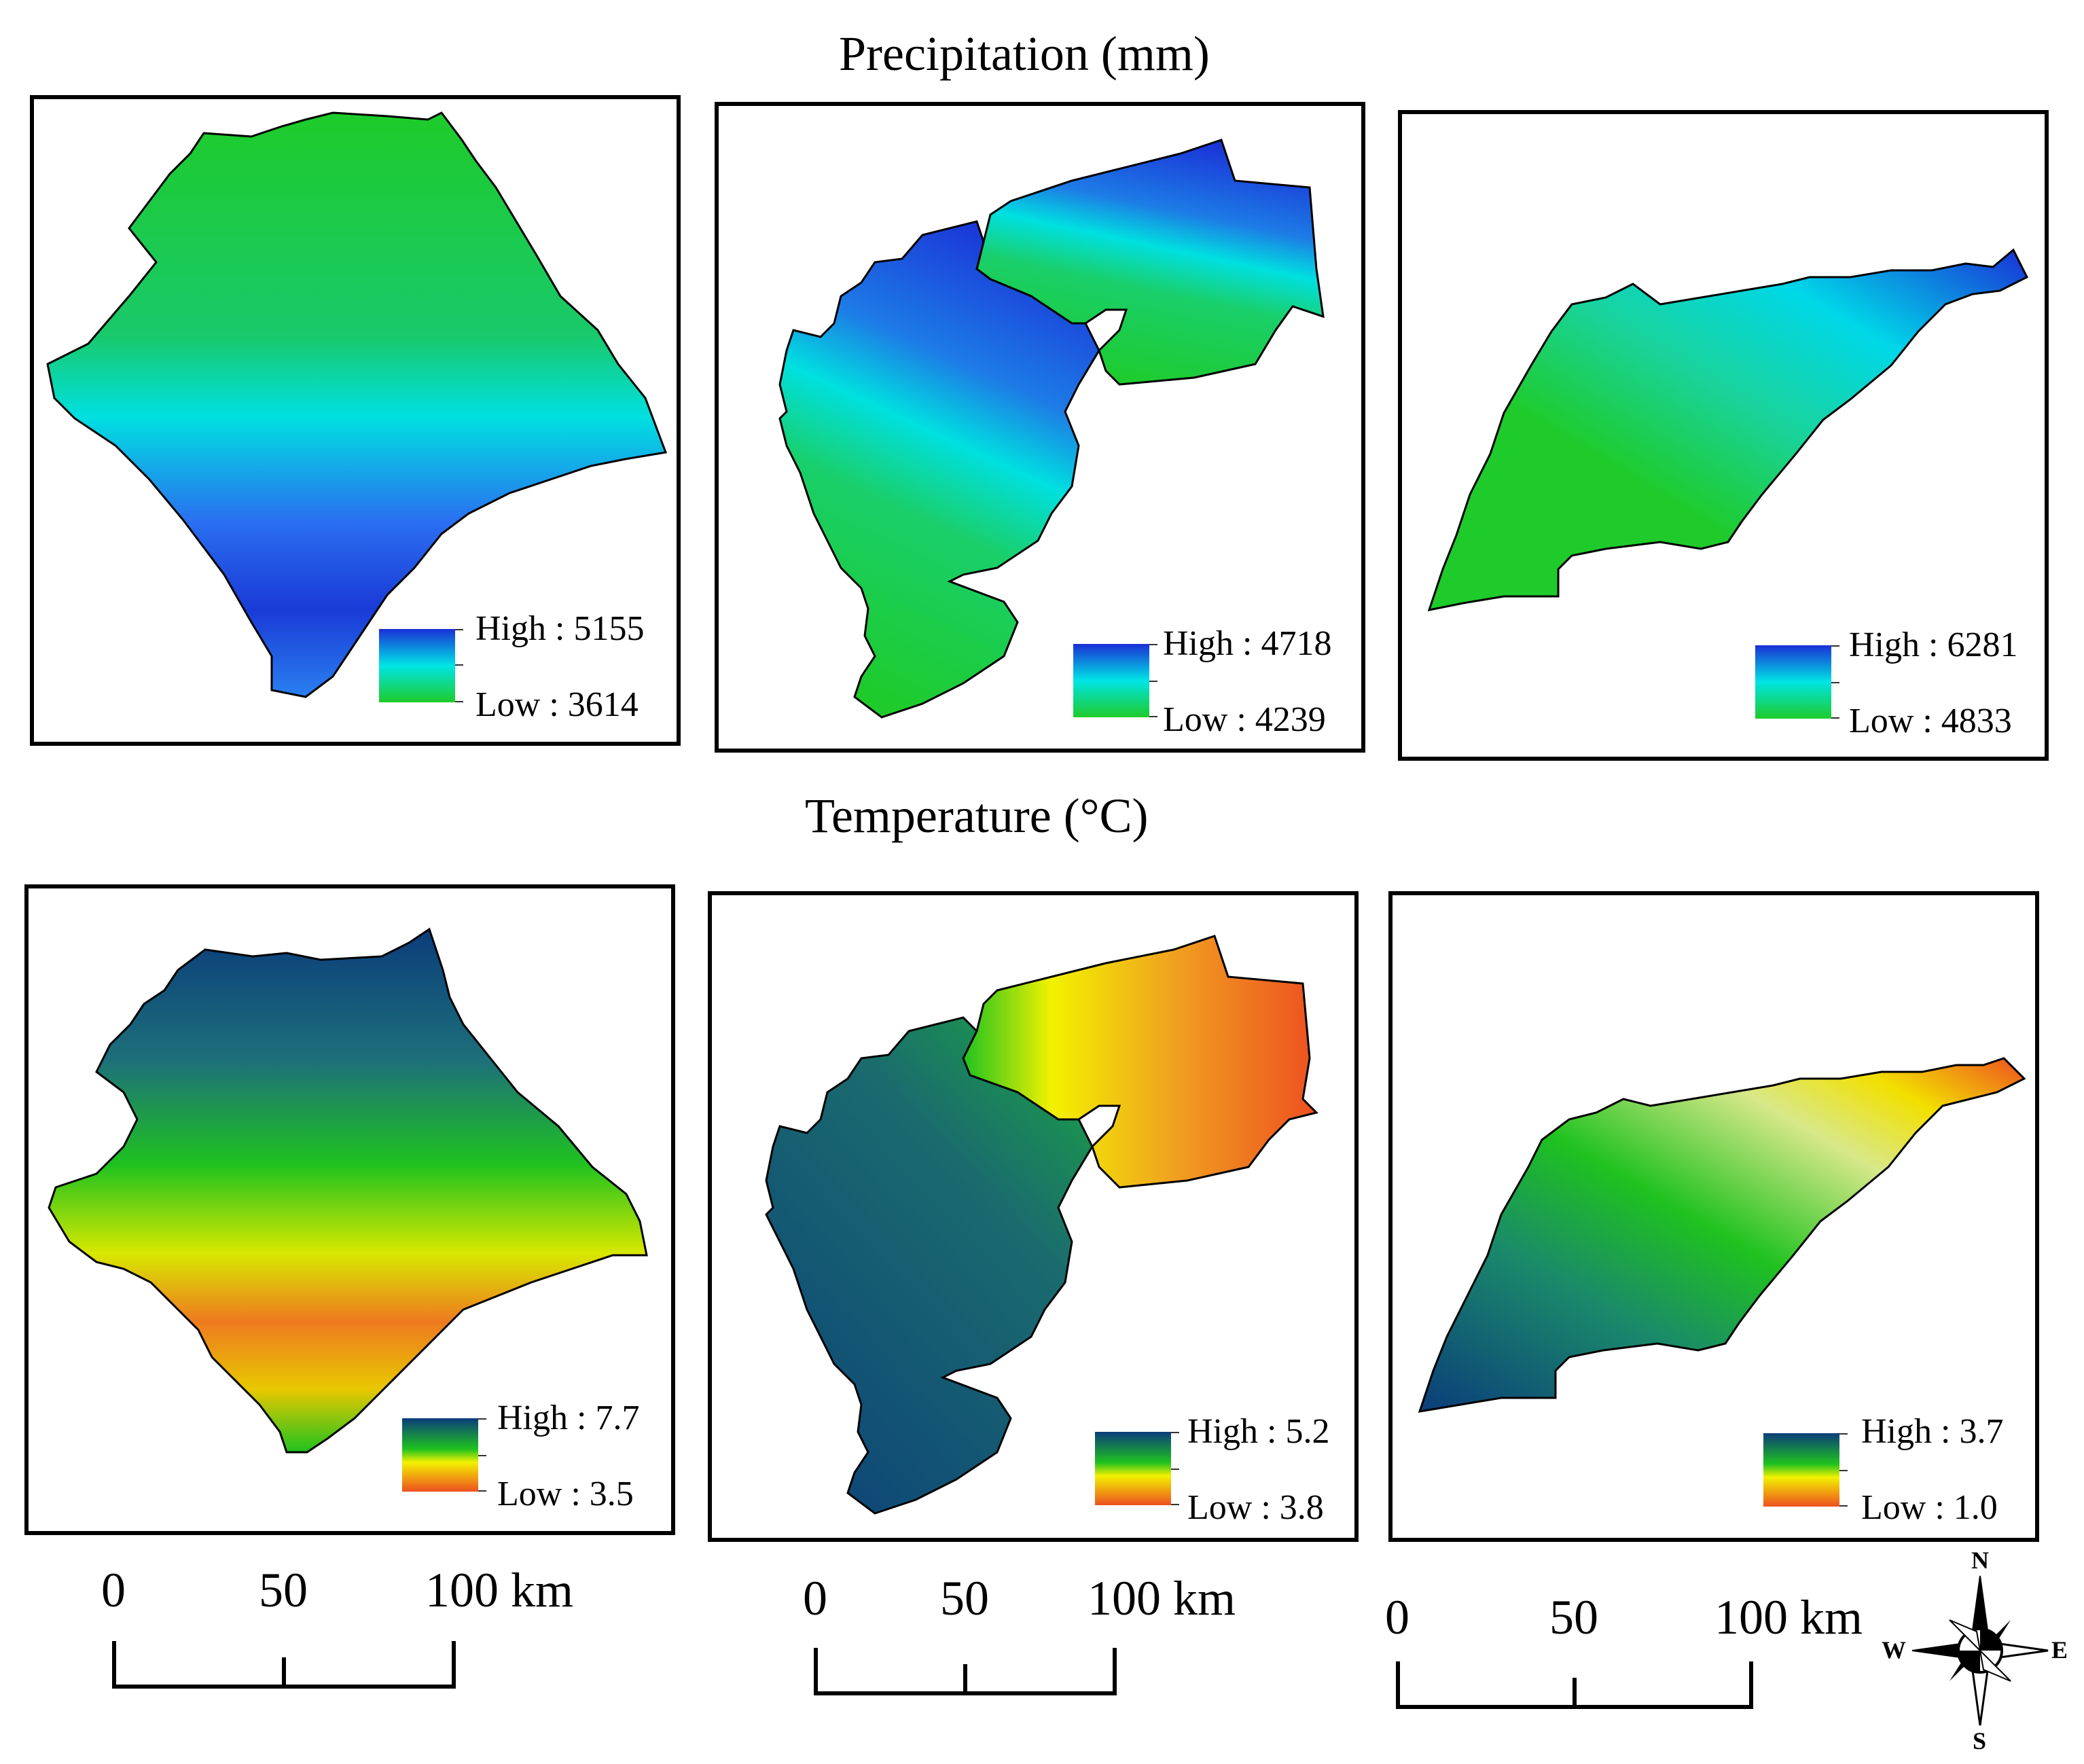  I want to click on scale-bar-2-label-100: 100 km, so click(1162, 1598).